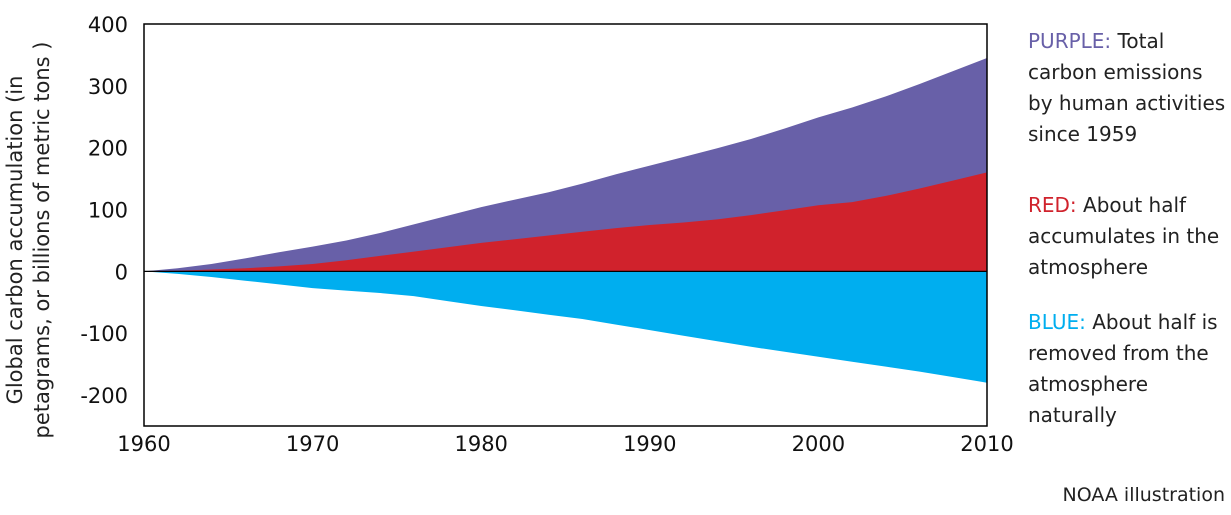  I want to click on x-tick-label: 1980, so click(480, 444).